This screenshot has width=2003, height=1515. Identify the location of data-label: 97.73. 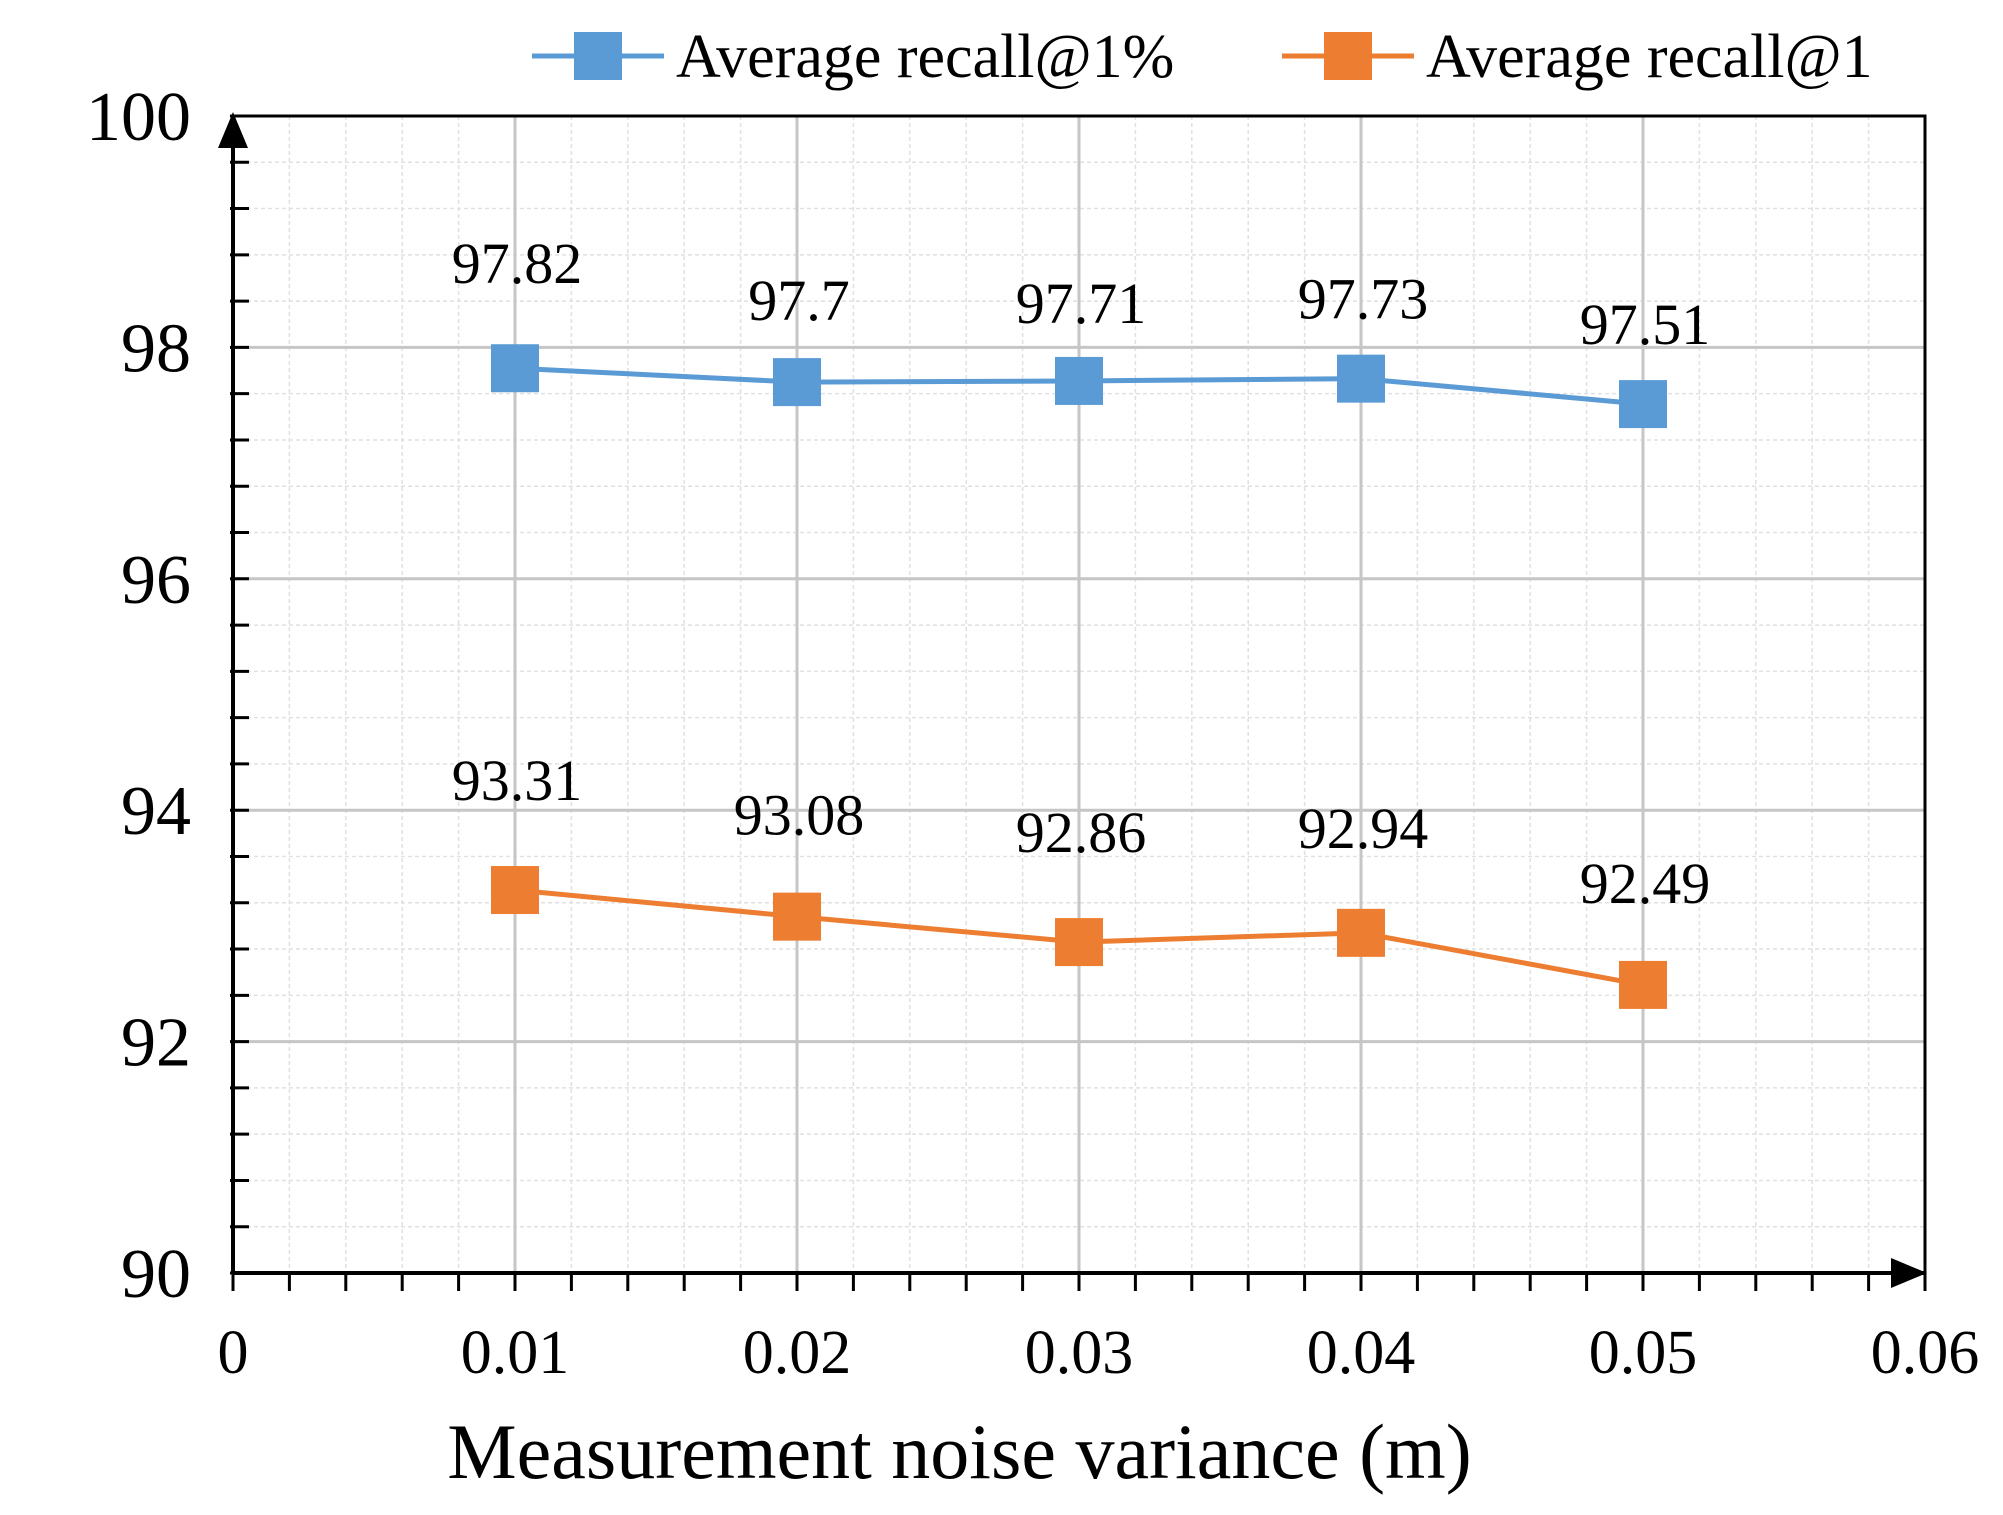
(1363, 299).